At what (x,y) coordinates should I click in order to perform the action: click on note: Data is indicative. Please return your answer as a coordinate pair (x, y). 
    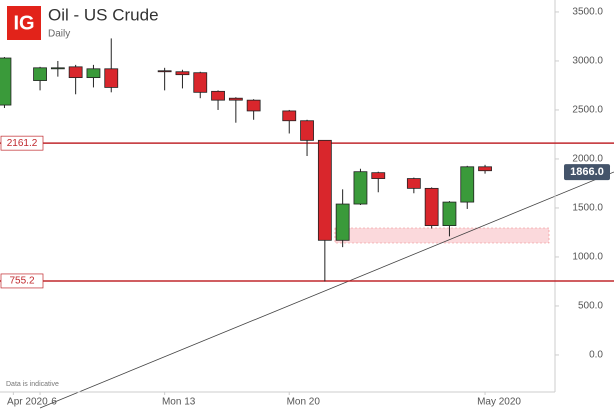
    Looking at the image, I should click on (32, 384).